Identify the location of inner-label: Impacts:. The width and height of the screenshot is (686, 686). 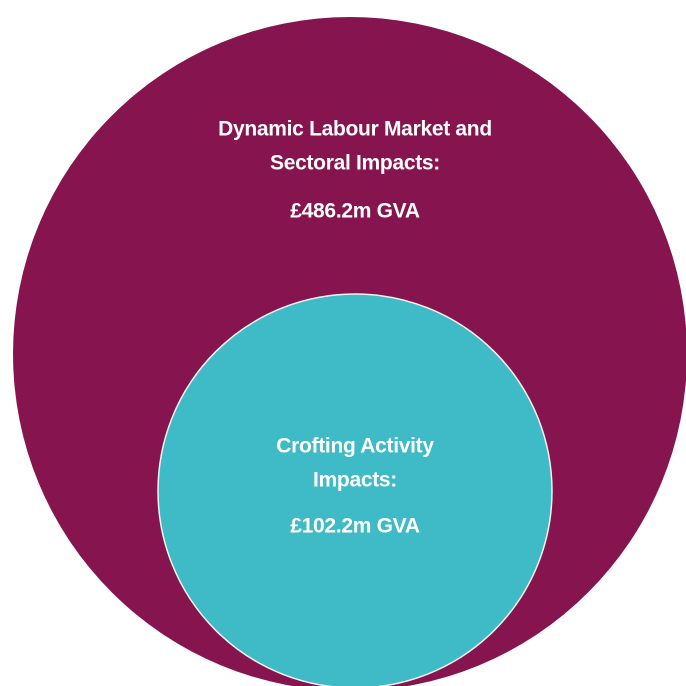
(355, 480).